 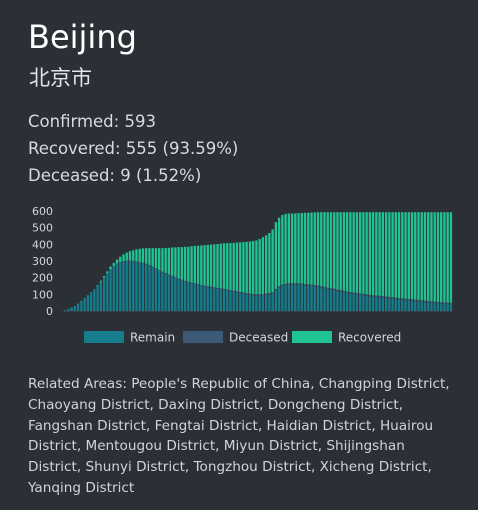 I want to click on legend-label-remain: Remain, so click(x=152, y=338).